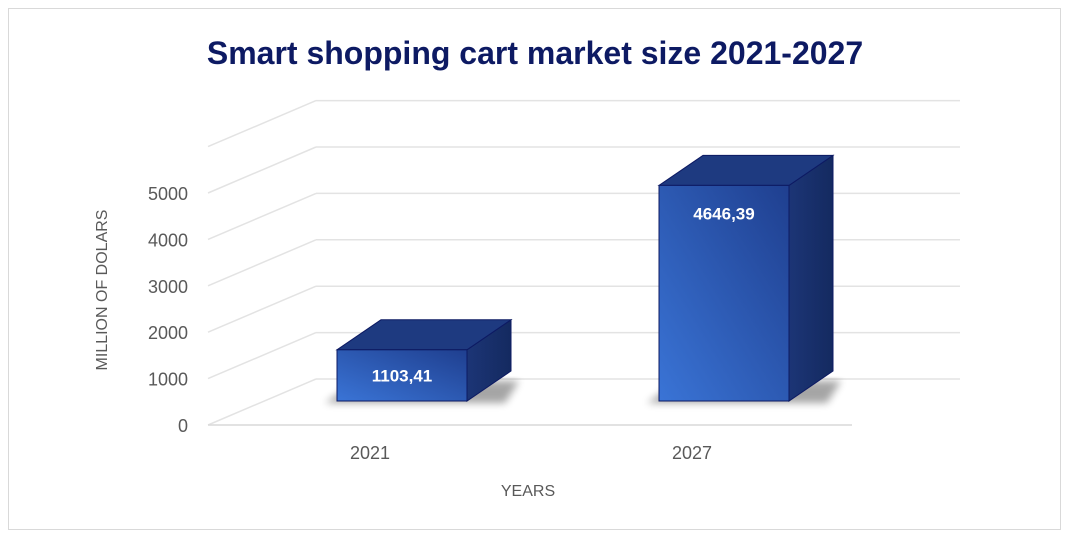  I want to click on bar-value-label: 1103,41, so click(402, 375).